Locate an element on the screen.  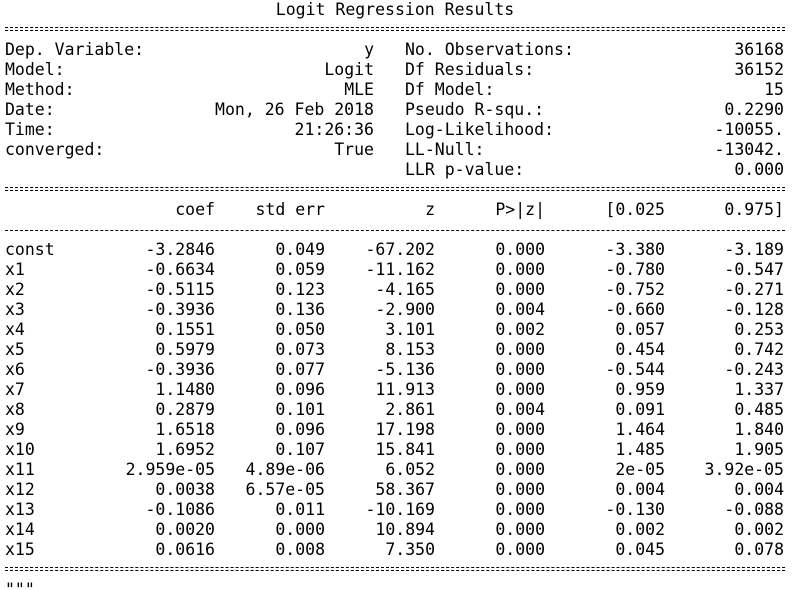
coef-row: x3 -0.3936 0.136 -2.900 0.004 -0.660 -0.128 is located at coordinates (395, 310).